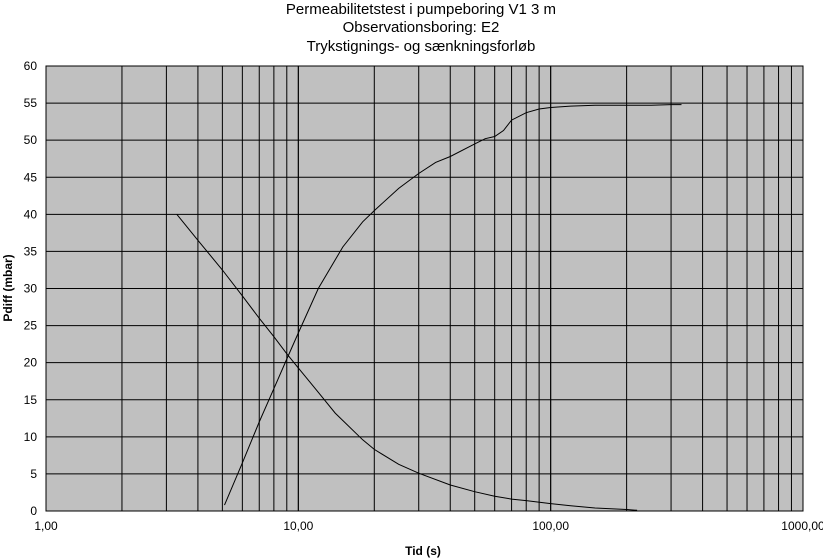 The height and width of the screenshot is (560, 823). I want to click on y-tick-label: 15, so click(31, 400).